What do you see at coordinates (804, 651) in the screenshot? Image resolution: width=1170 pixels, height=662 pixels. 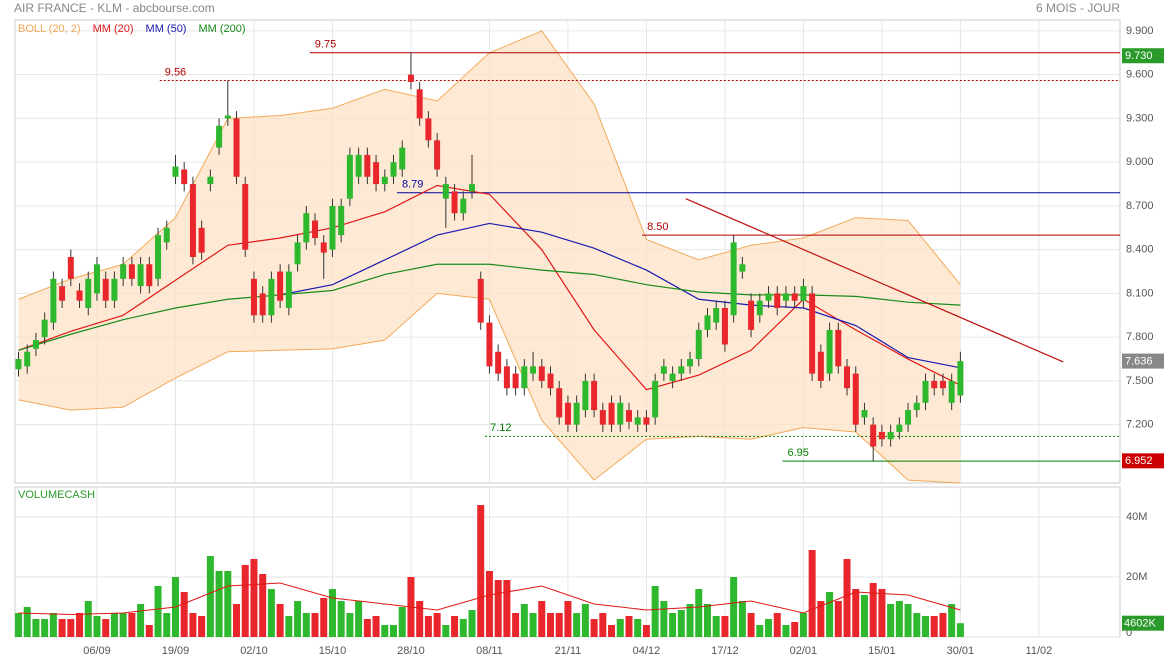 I see `x-tick-label: 02/01` at bounding box center [804, 651].